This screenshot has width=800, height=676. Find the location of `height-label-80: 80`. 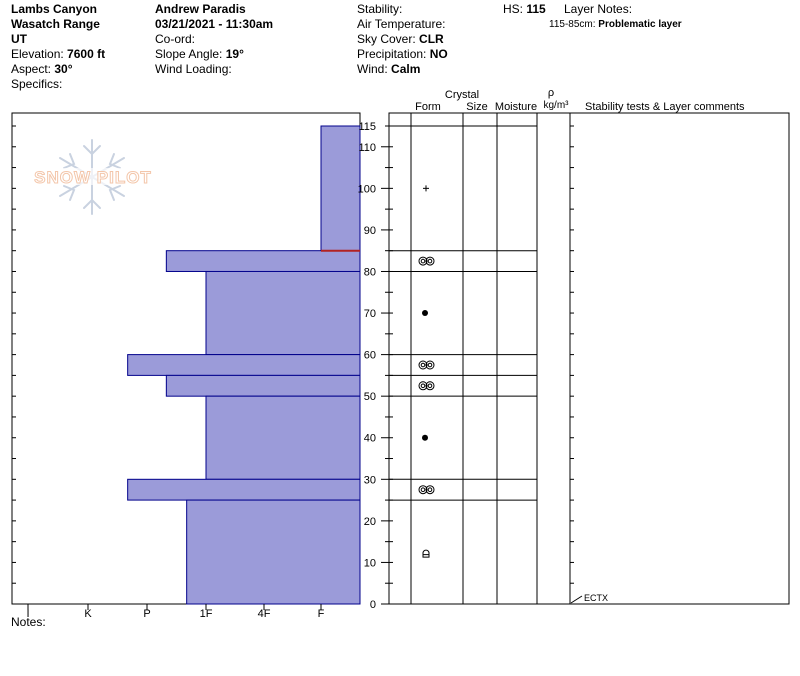

height-label-80: 80 is located at coordinates (370, 272).